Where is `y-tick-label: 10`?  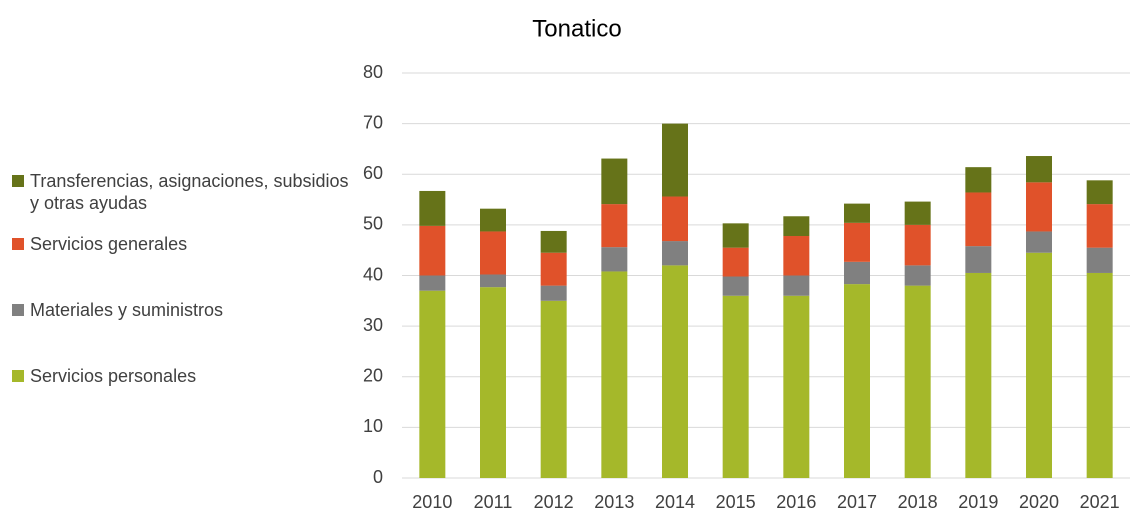
y-tick-label: 10 is located at coordinates (373, 426).